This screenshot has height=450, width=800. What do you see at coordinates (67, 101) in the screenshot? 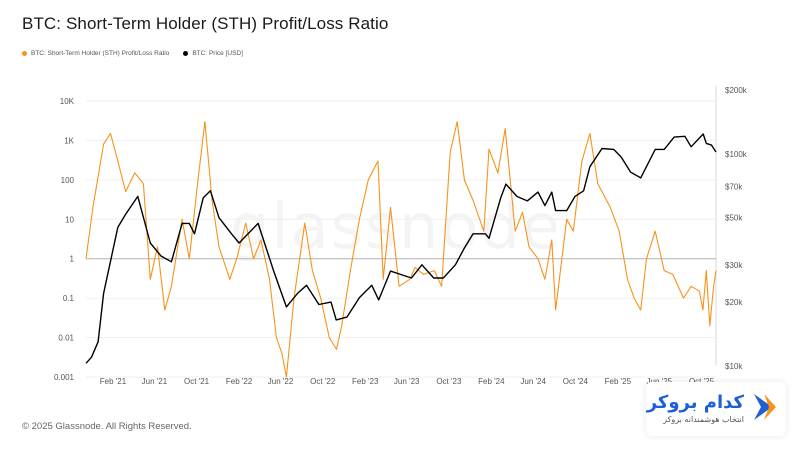
I see `left-tick-label: 10K` at bounding box center [67, 101].